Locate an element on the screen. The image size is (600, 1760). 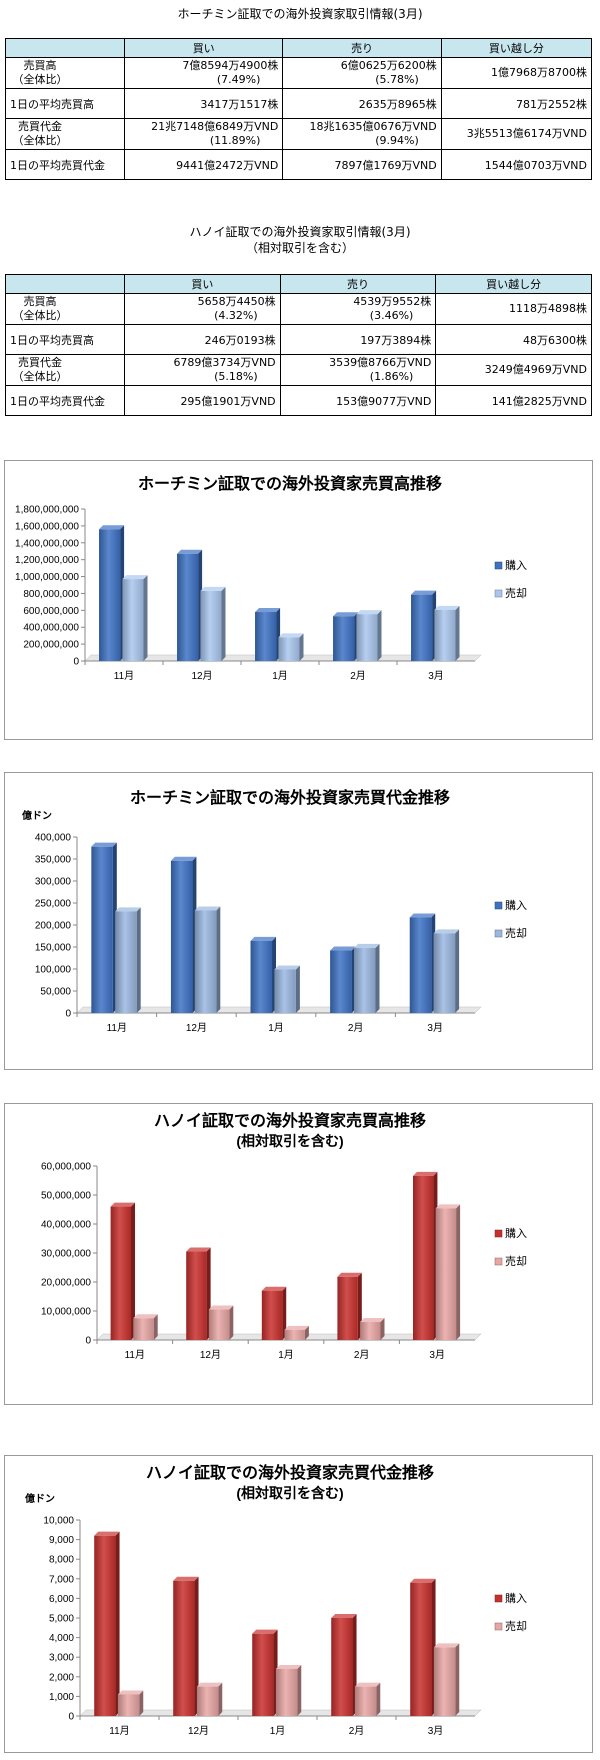
x-tick-label: 3月 is located at coordinates (436, 676).